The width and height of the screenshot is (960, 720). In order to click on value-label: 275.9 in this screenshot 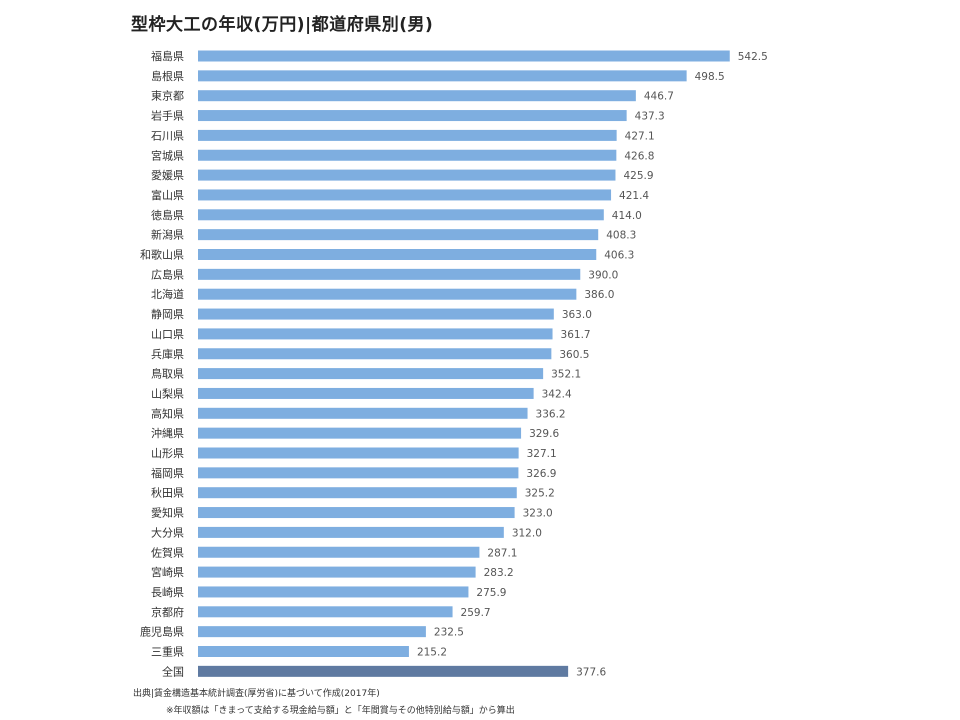, I will do `click(491, 593)`.